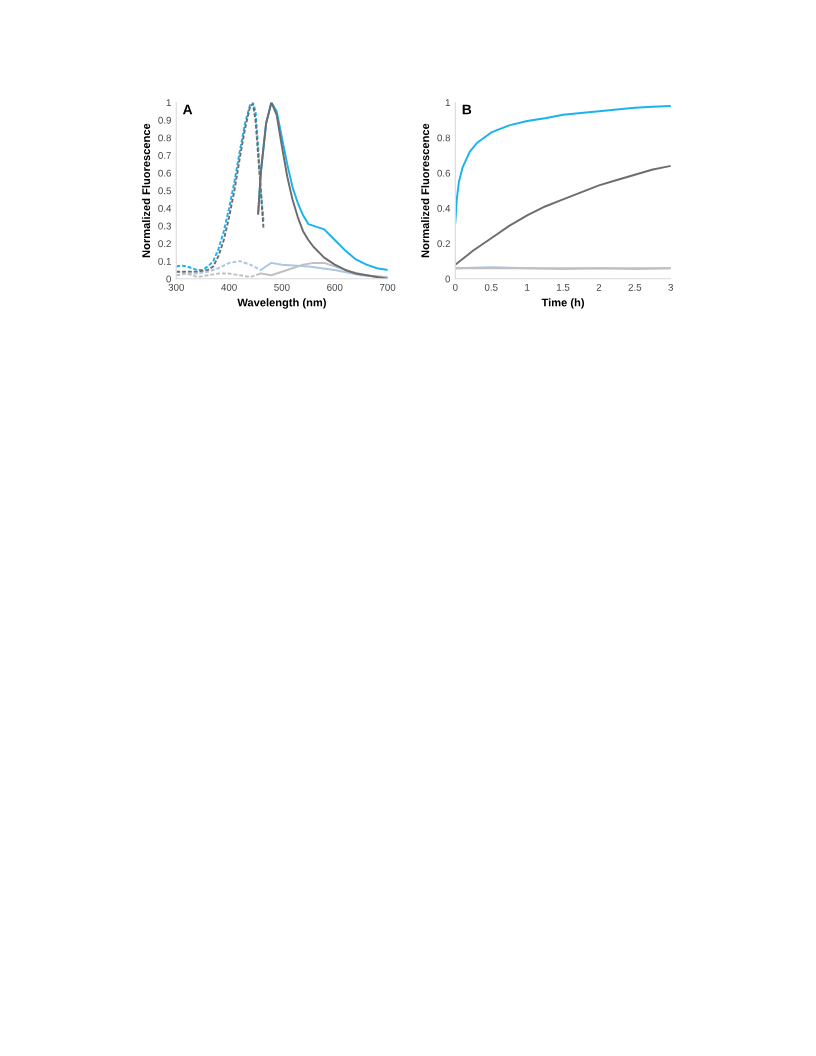  I want to click on x-tick-label: 1.5, so click(563, 287).